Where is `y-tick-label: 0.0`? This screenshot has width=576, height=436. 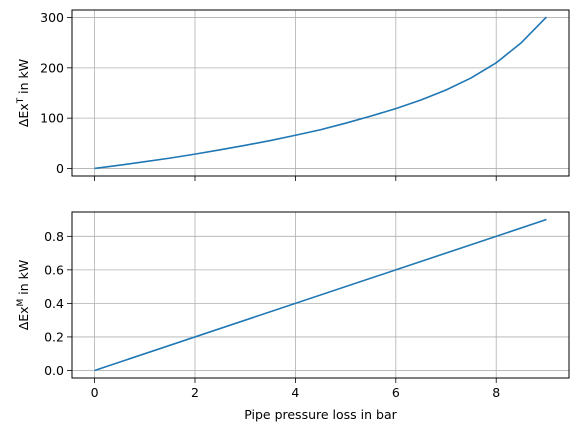
y-tick-label: 0.0 is located at coordinates (54, 370).